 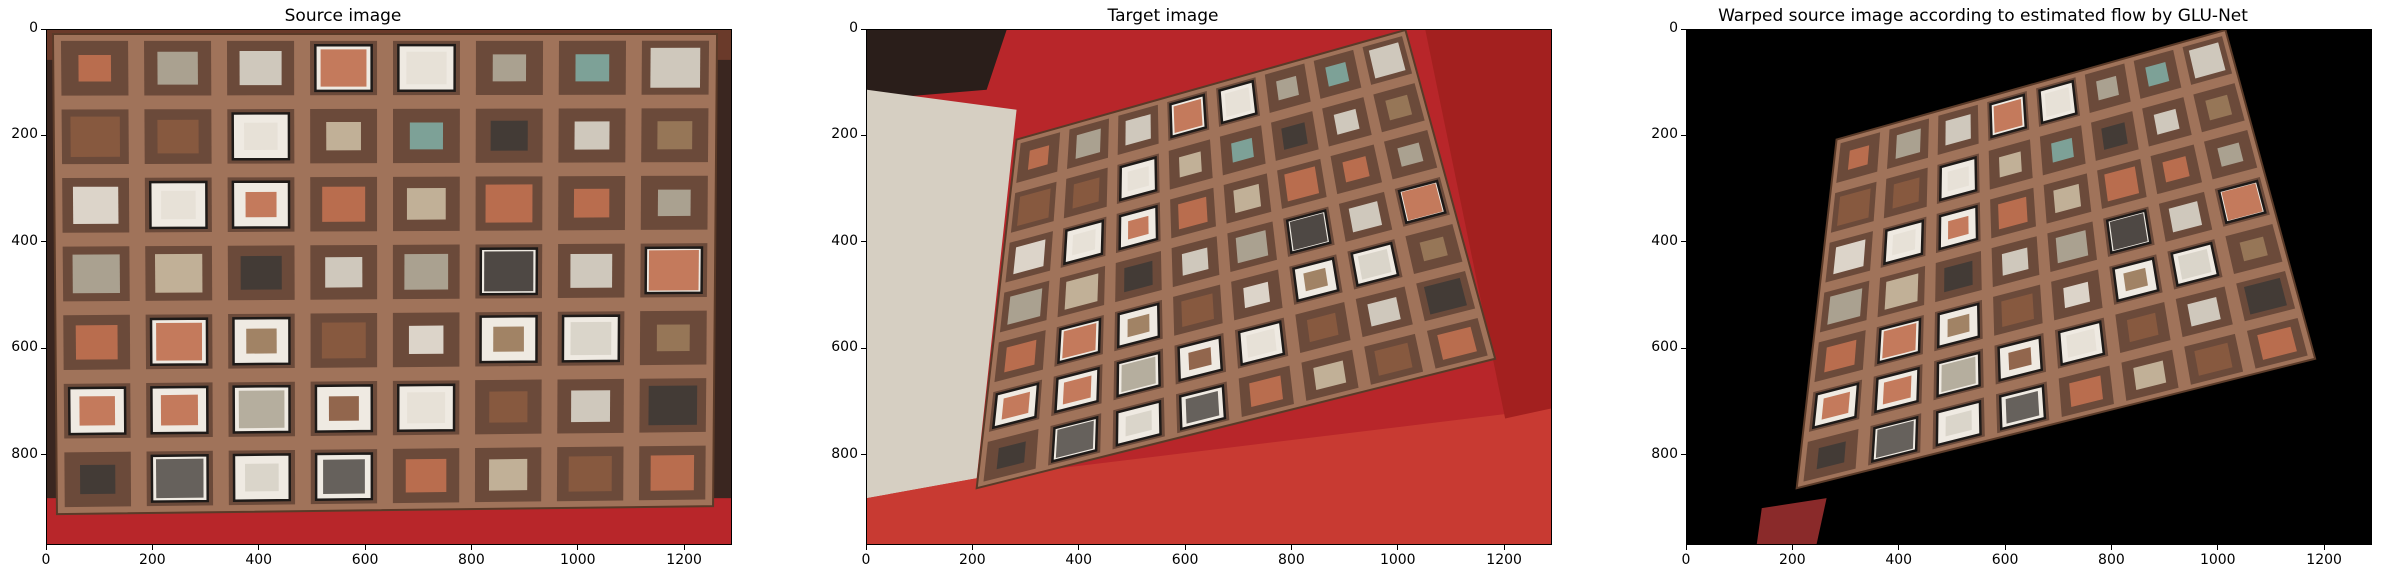 What do you see at coordinates (471, 560) in the screenshot?
I see `x-tick-label: 800` at bounding box center [471, 560].